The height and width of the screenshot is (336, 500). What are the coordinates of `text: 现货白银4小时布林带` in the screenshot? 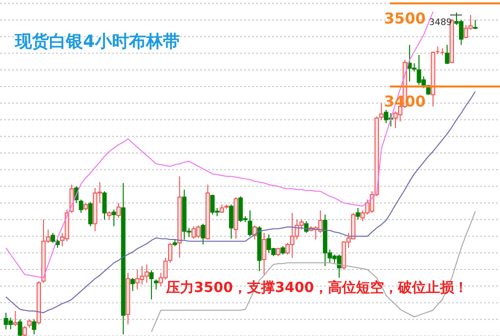 It's located at (97, 42).